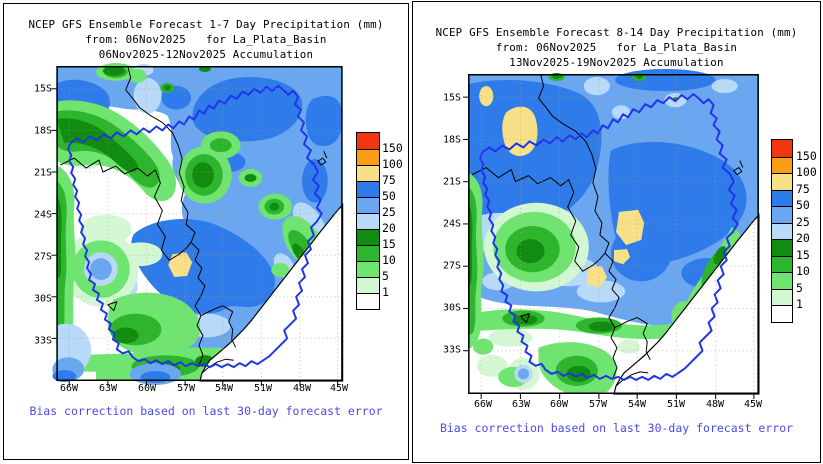 Image resolution: width=823 pixels, height=464 pixels. Describe the element at coordinates (616, 62) in the screenshot. I see `title-accum-period: 13Nov2025-19Nov2025 Accumulation` at that location.